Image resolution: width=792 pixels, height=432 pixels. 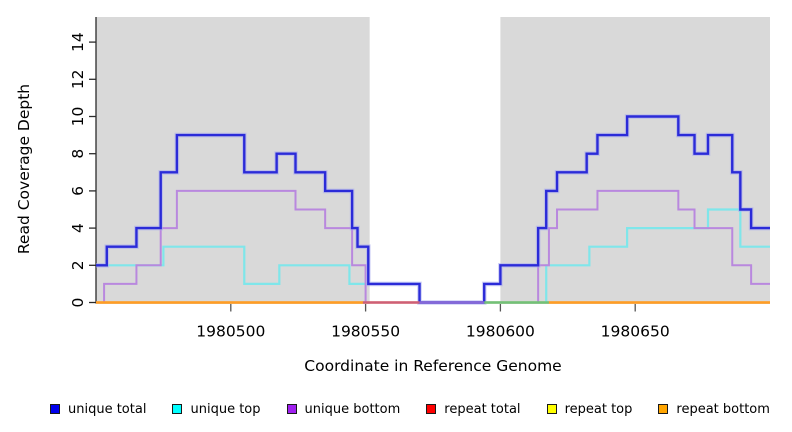 What do you see at coordinates (225, 409) in the screenshot?
I see `legend-label: unique top` at bounding box center [225, 409].